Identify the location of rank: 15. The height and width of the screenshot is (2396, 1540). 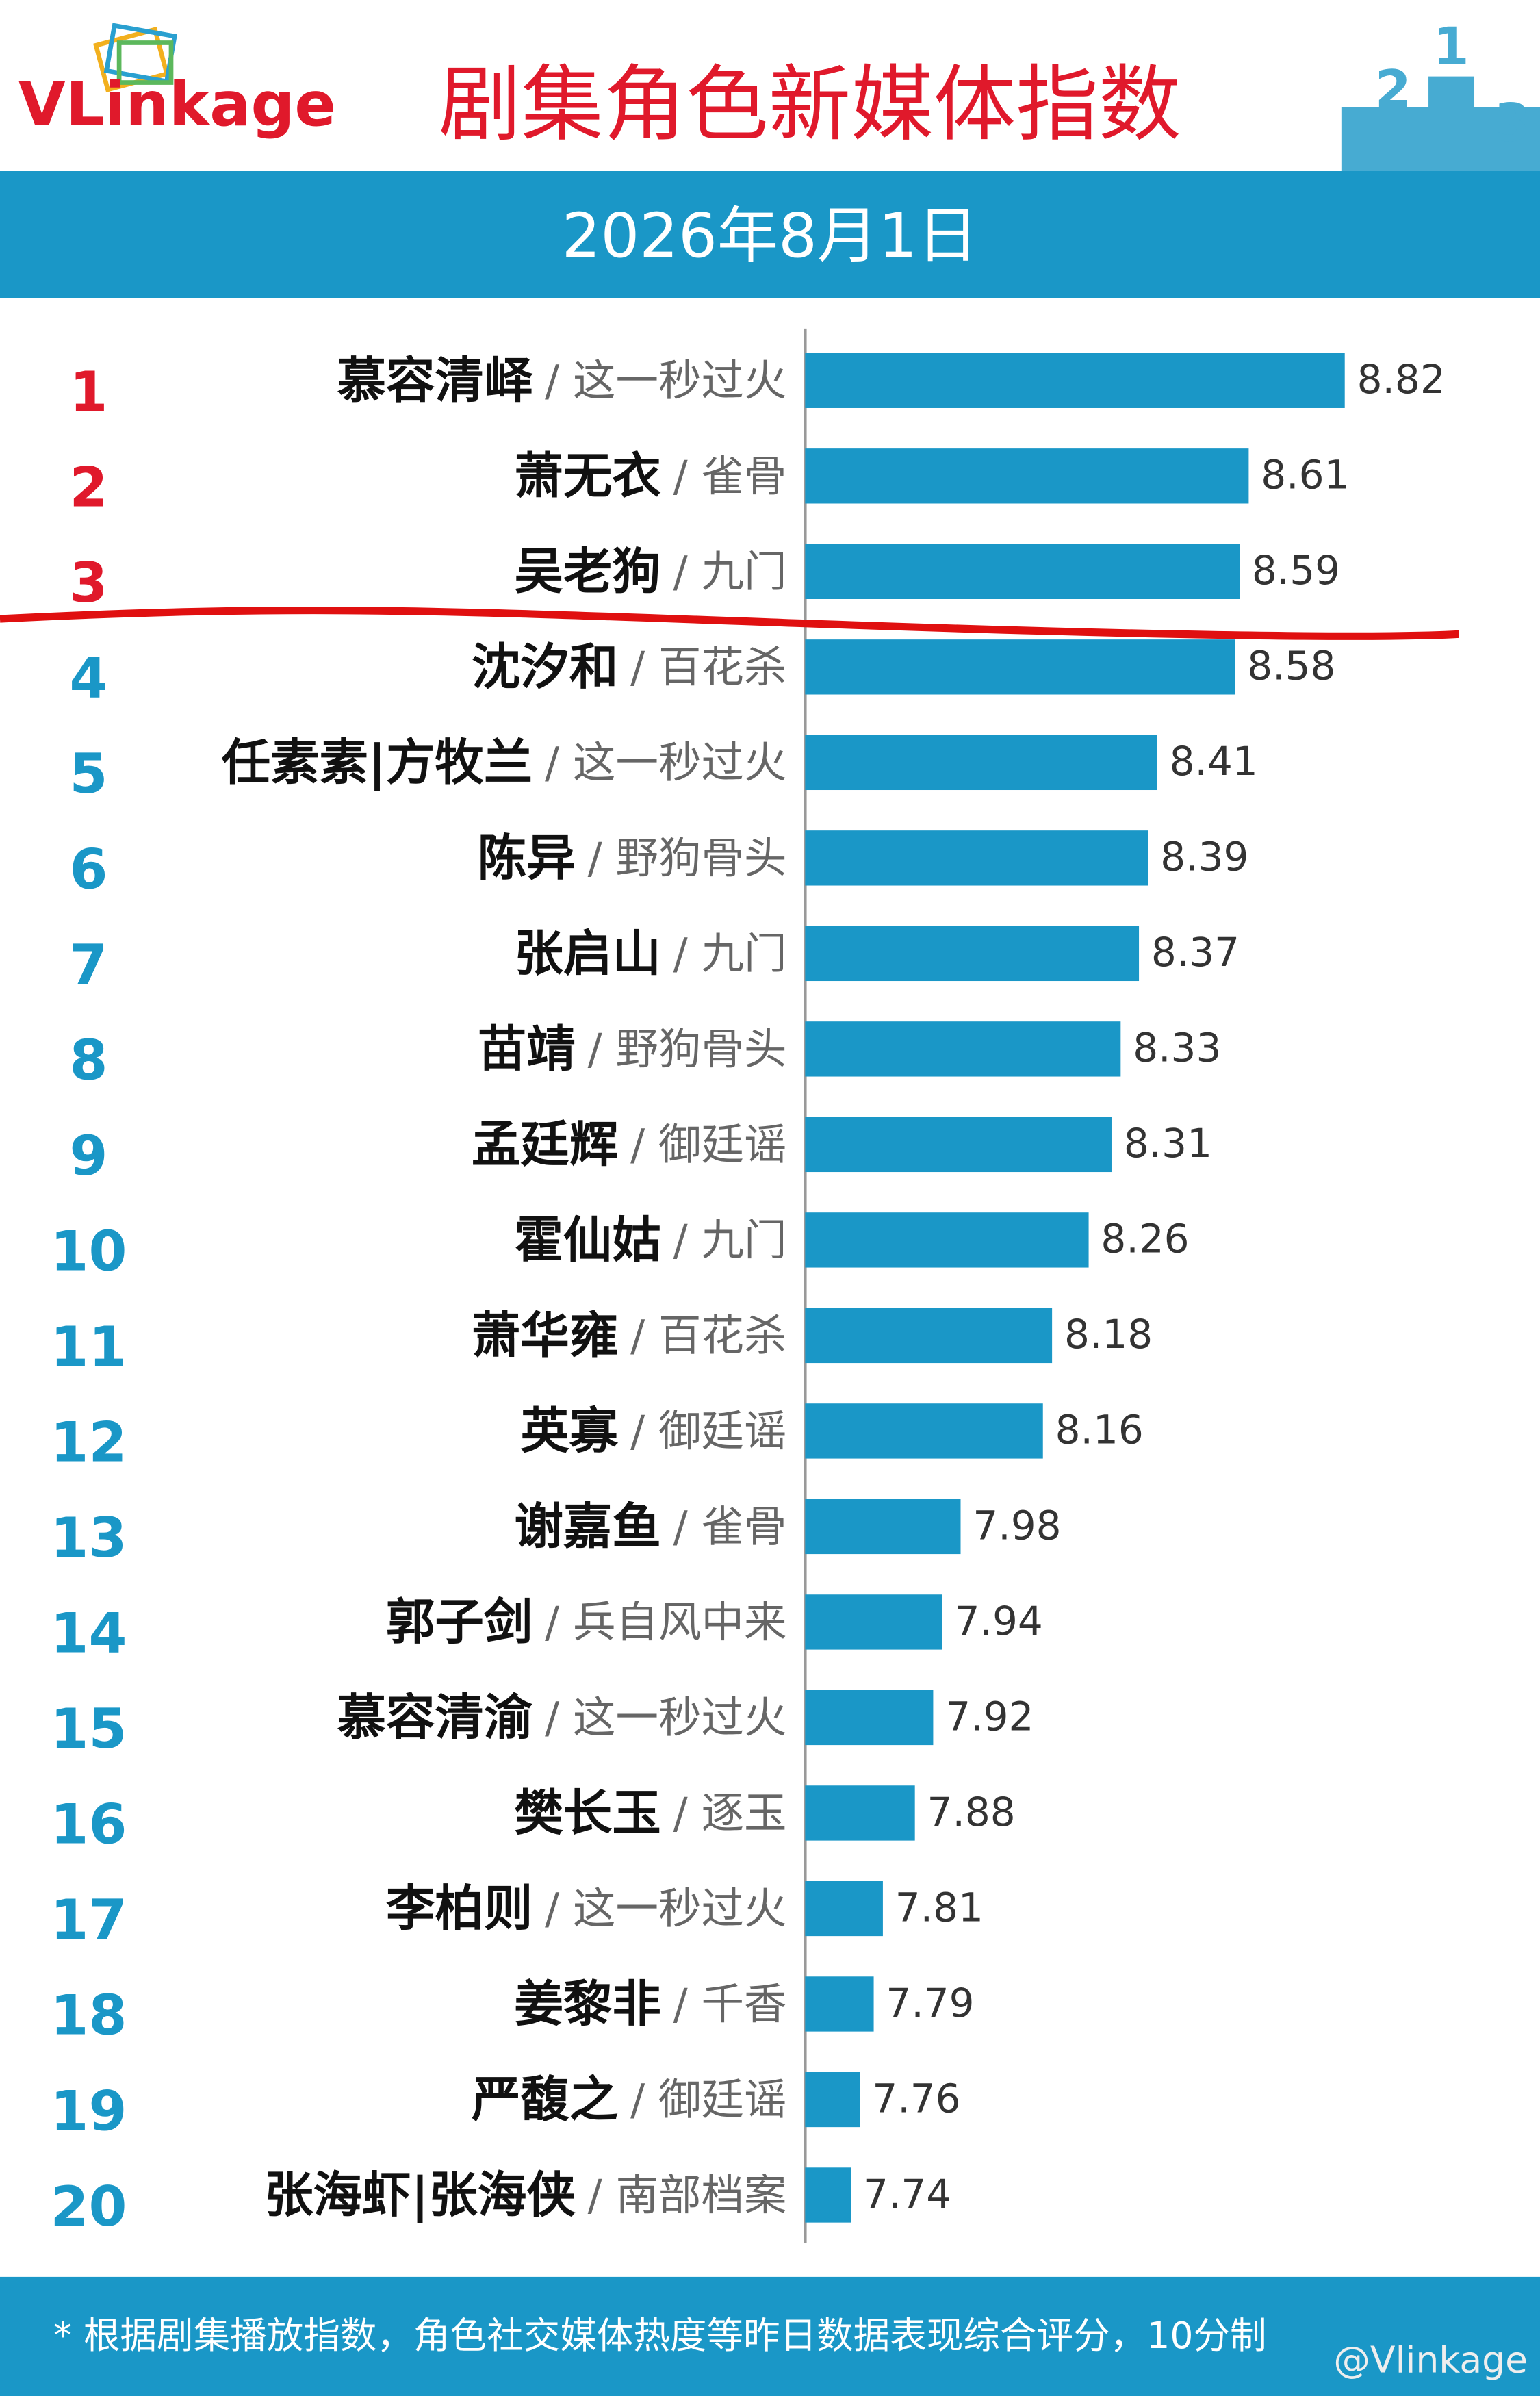
(89, 1728).